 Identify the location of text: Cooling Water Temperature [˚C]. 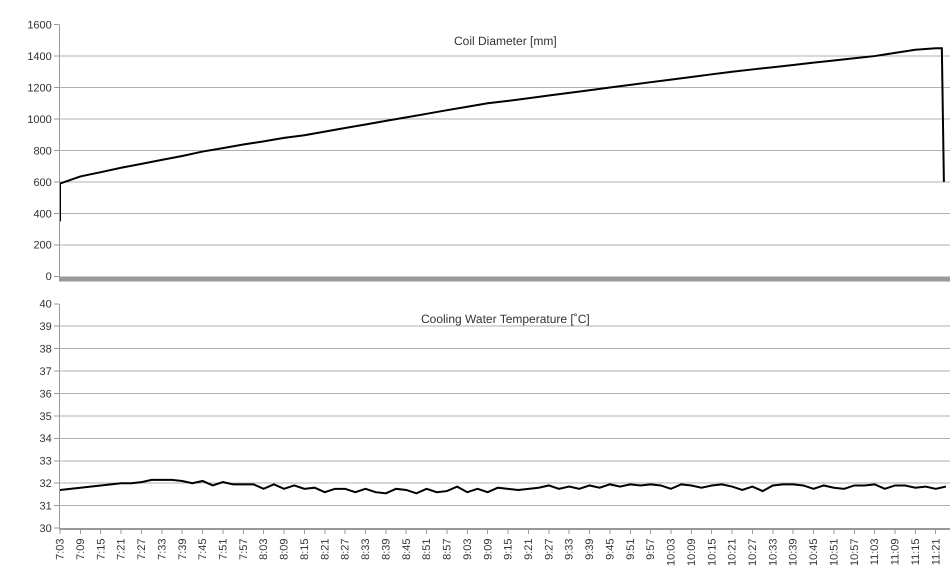
(505, 319).